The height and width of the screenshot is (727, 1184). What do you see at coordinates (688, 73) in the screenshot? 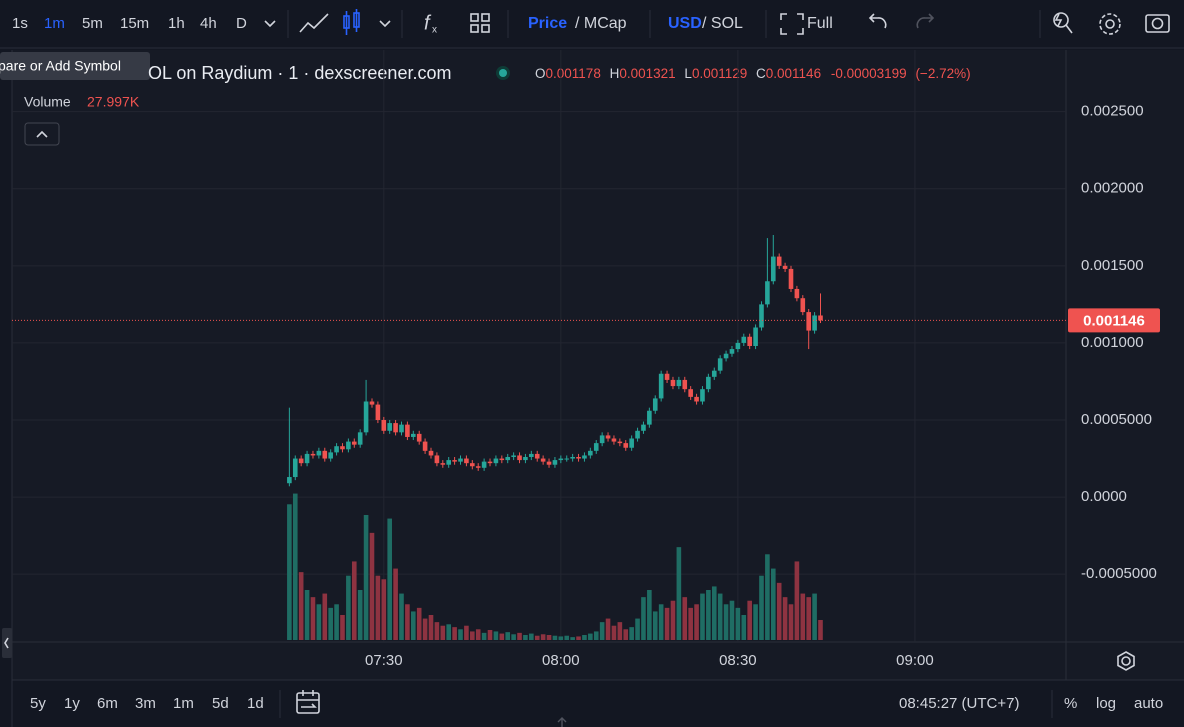
I see `l-label: L` at bounding box center [688, 73].